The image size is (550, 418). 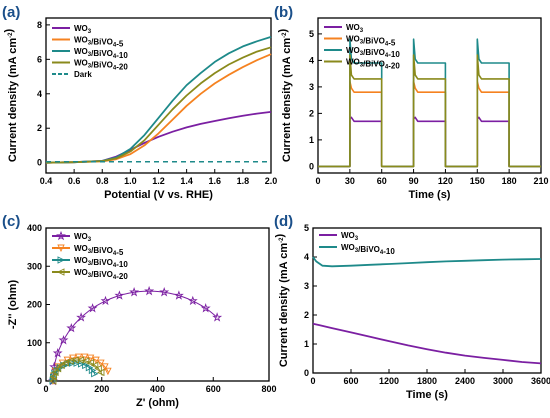 What do you see at coordinates (414, 181) in the screenshot?
I see `panel-b-xtick-label-3: 90` at bounding box center [414, 181].